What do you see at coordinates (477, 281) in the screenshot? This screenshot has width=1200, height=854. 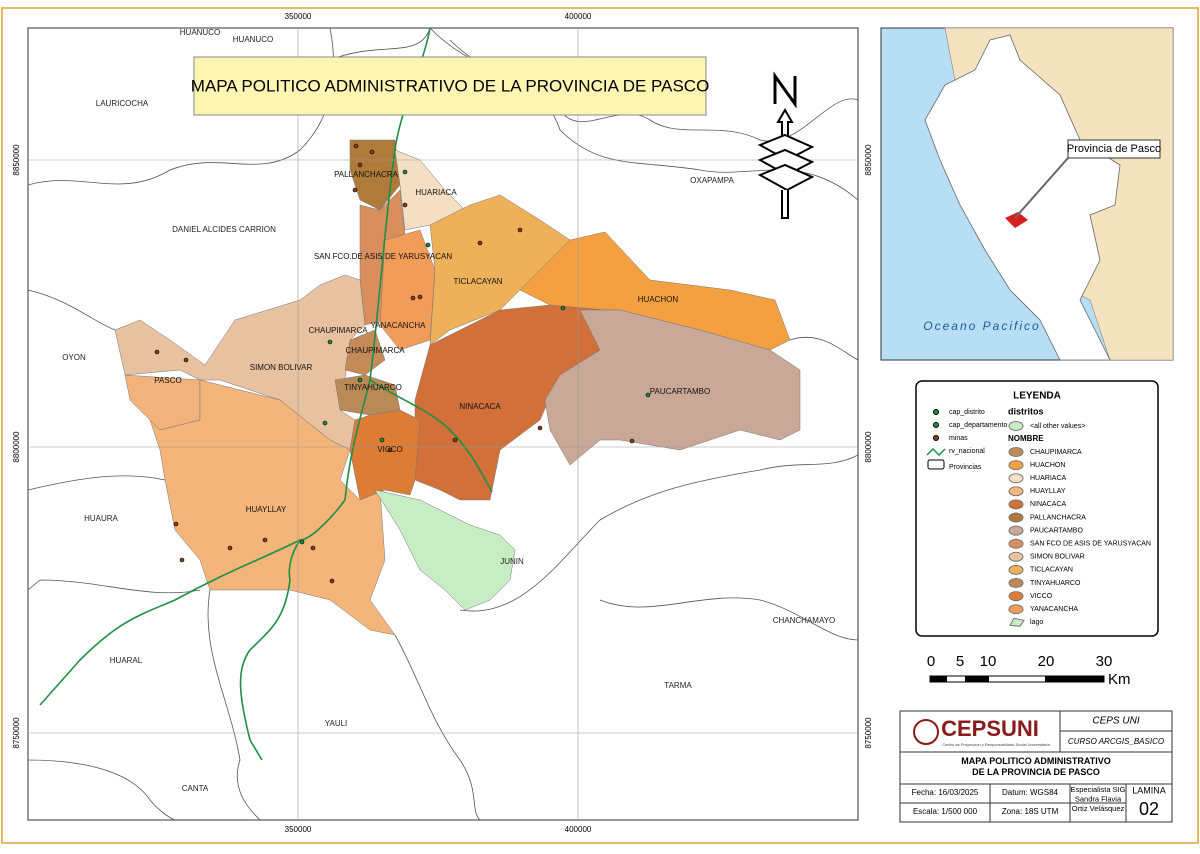 I see `district-label: TICLACAYAN` at bounding box center [477, 281].